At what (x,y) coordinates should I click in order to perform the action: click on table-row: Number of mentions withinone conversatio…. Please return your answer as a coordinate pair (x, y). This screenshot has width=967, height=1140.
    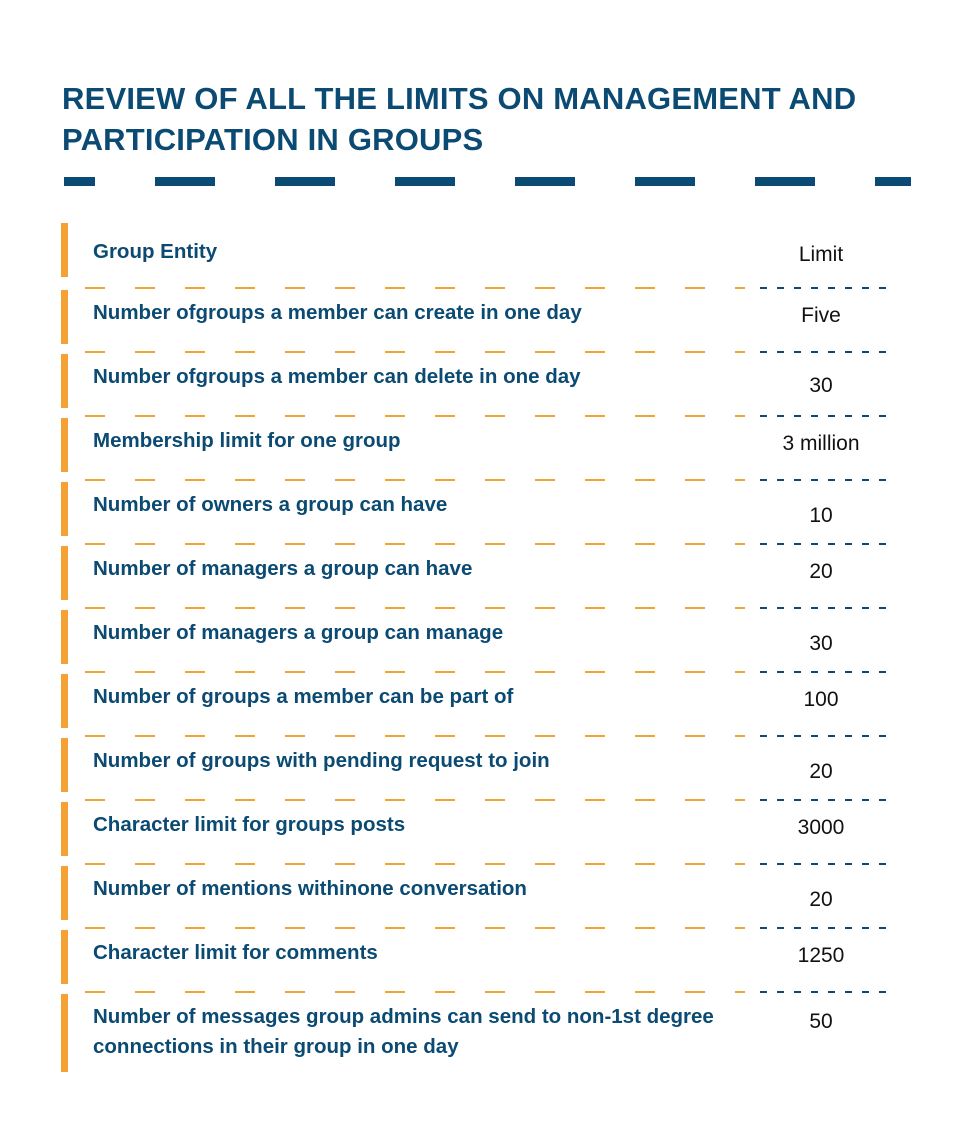
    Looking at the image, I should click on (476, 893).